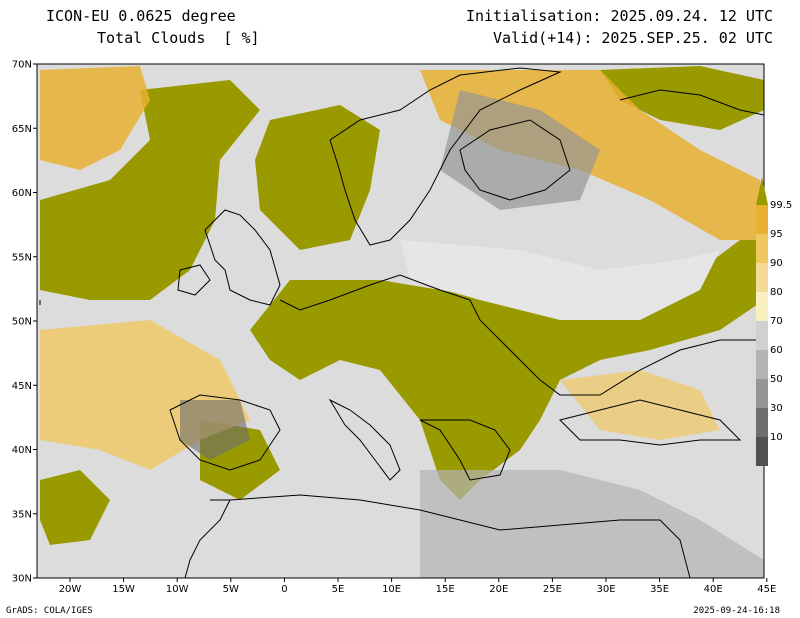  I want to click on lat-label: 70N, so click(22, 65).